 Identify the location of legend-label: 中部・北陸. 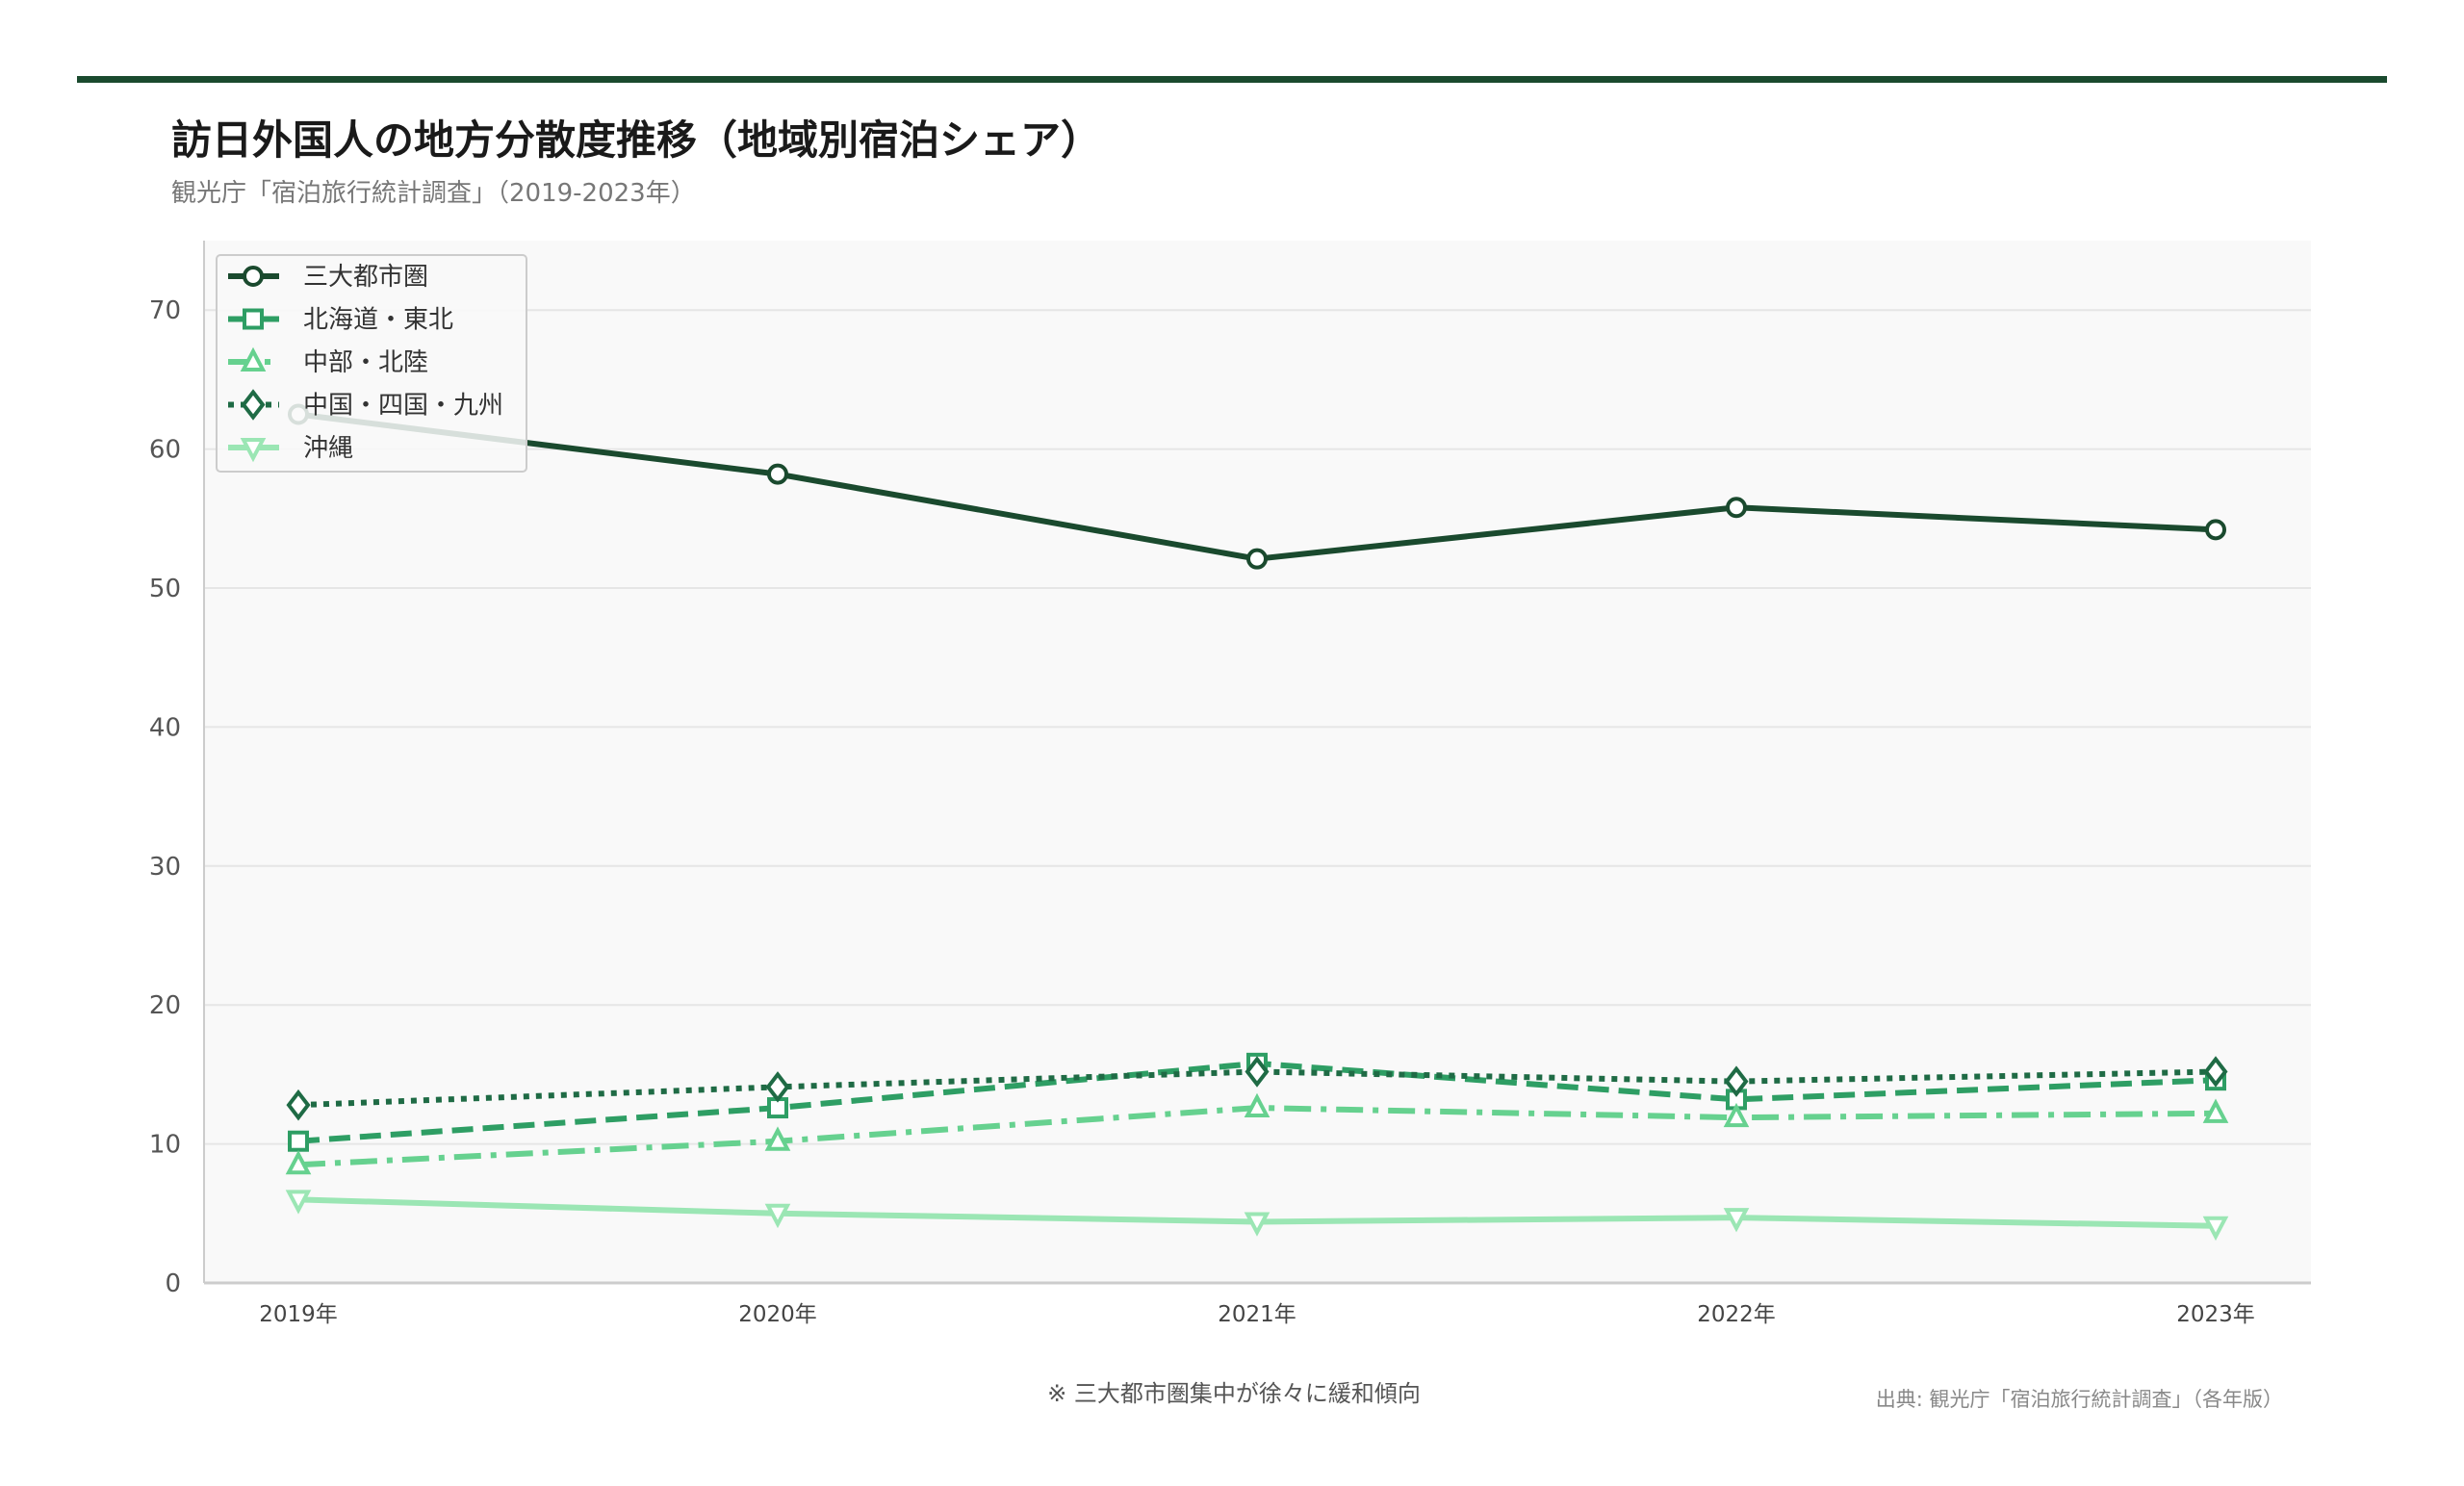
(365, 362).